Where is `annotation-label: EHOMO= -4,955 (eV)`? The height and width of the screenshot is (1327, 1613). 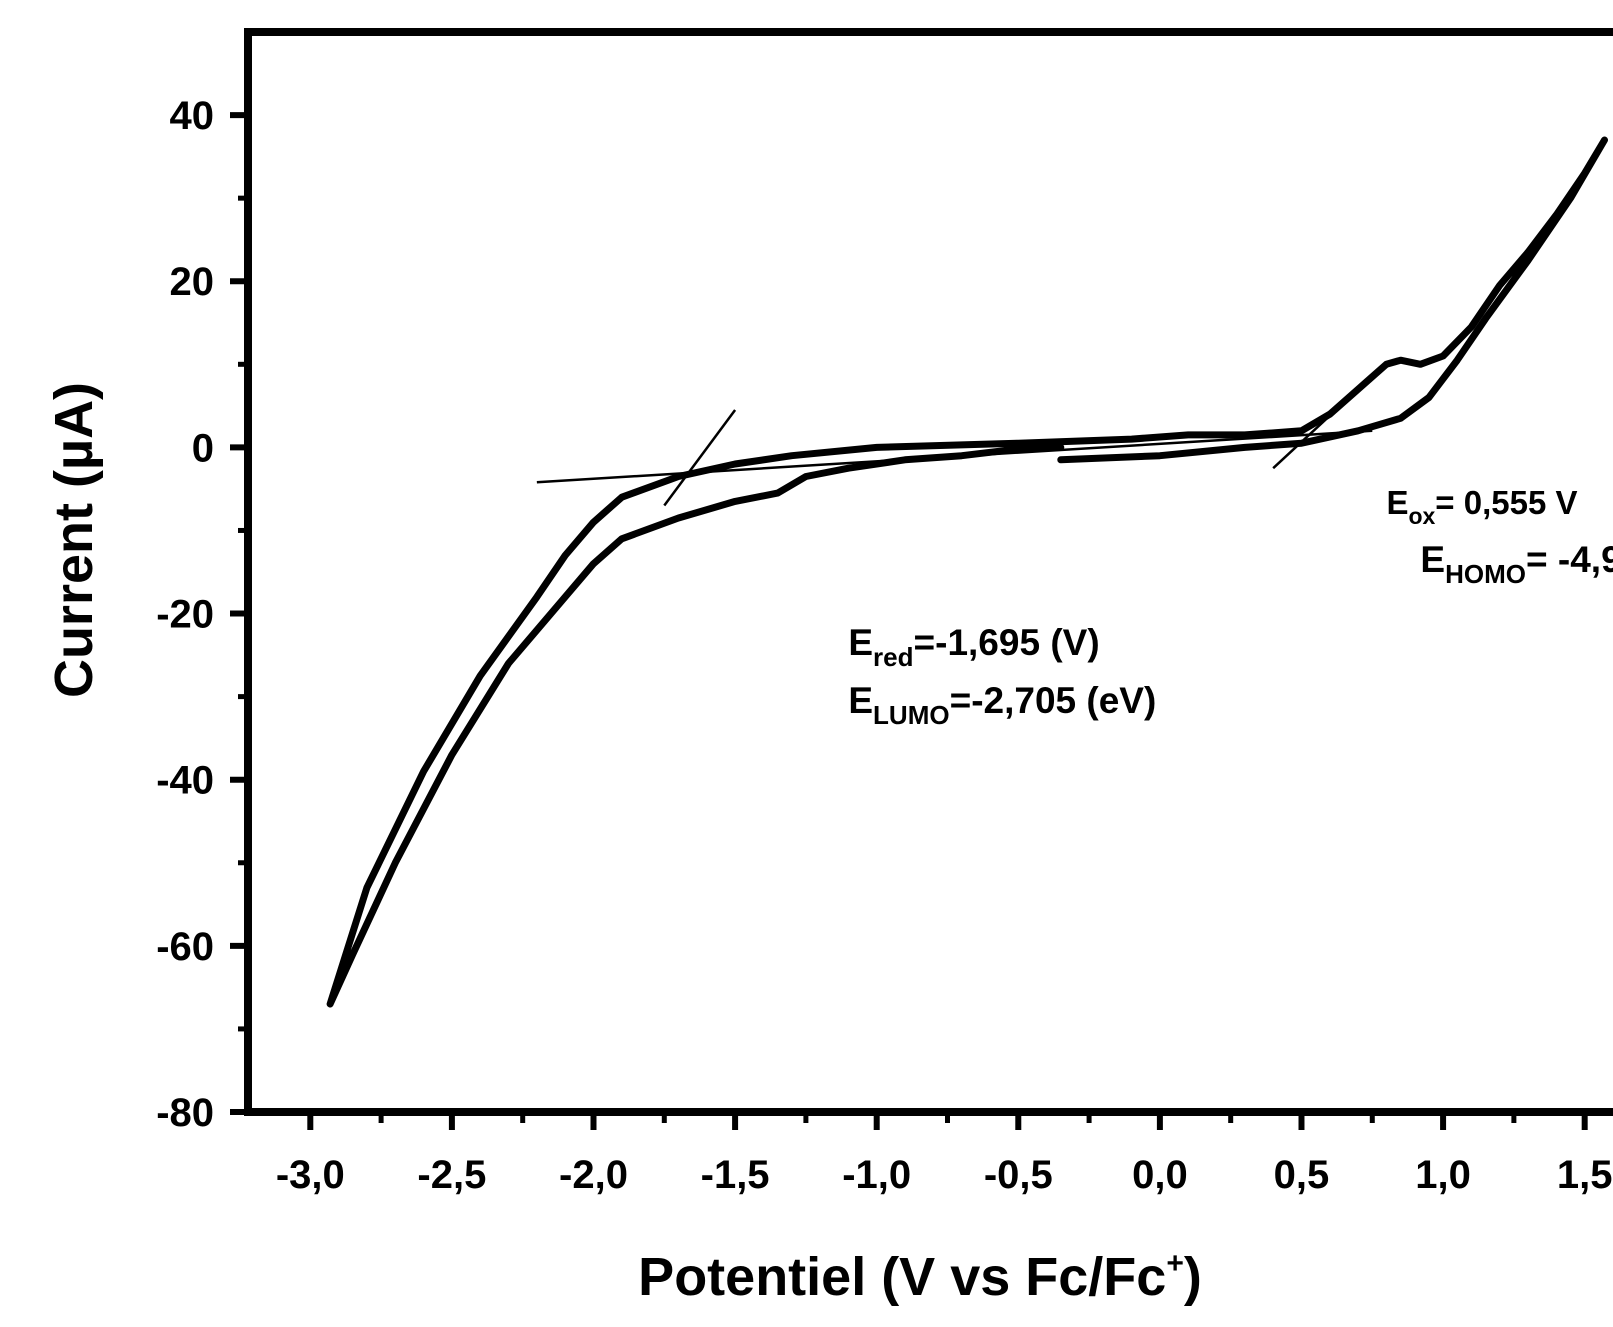 annotation-label: EHOMO= -4,955 (eV) is located at coordinates (1516, 564).